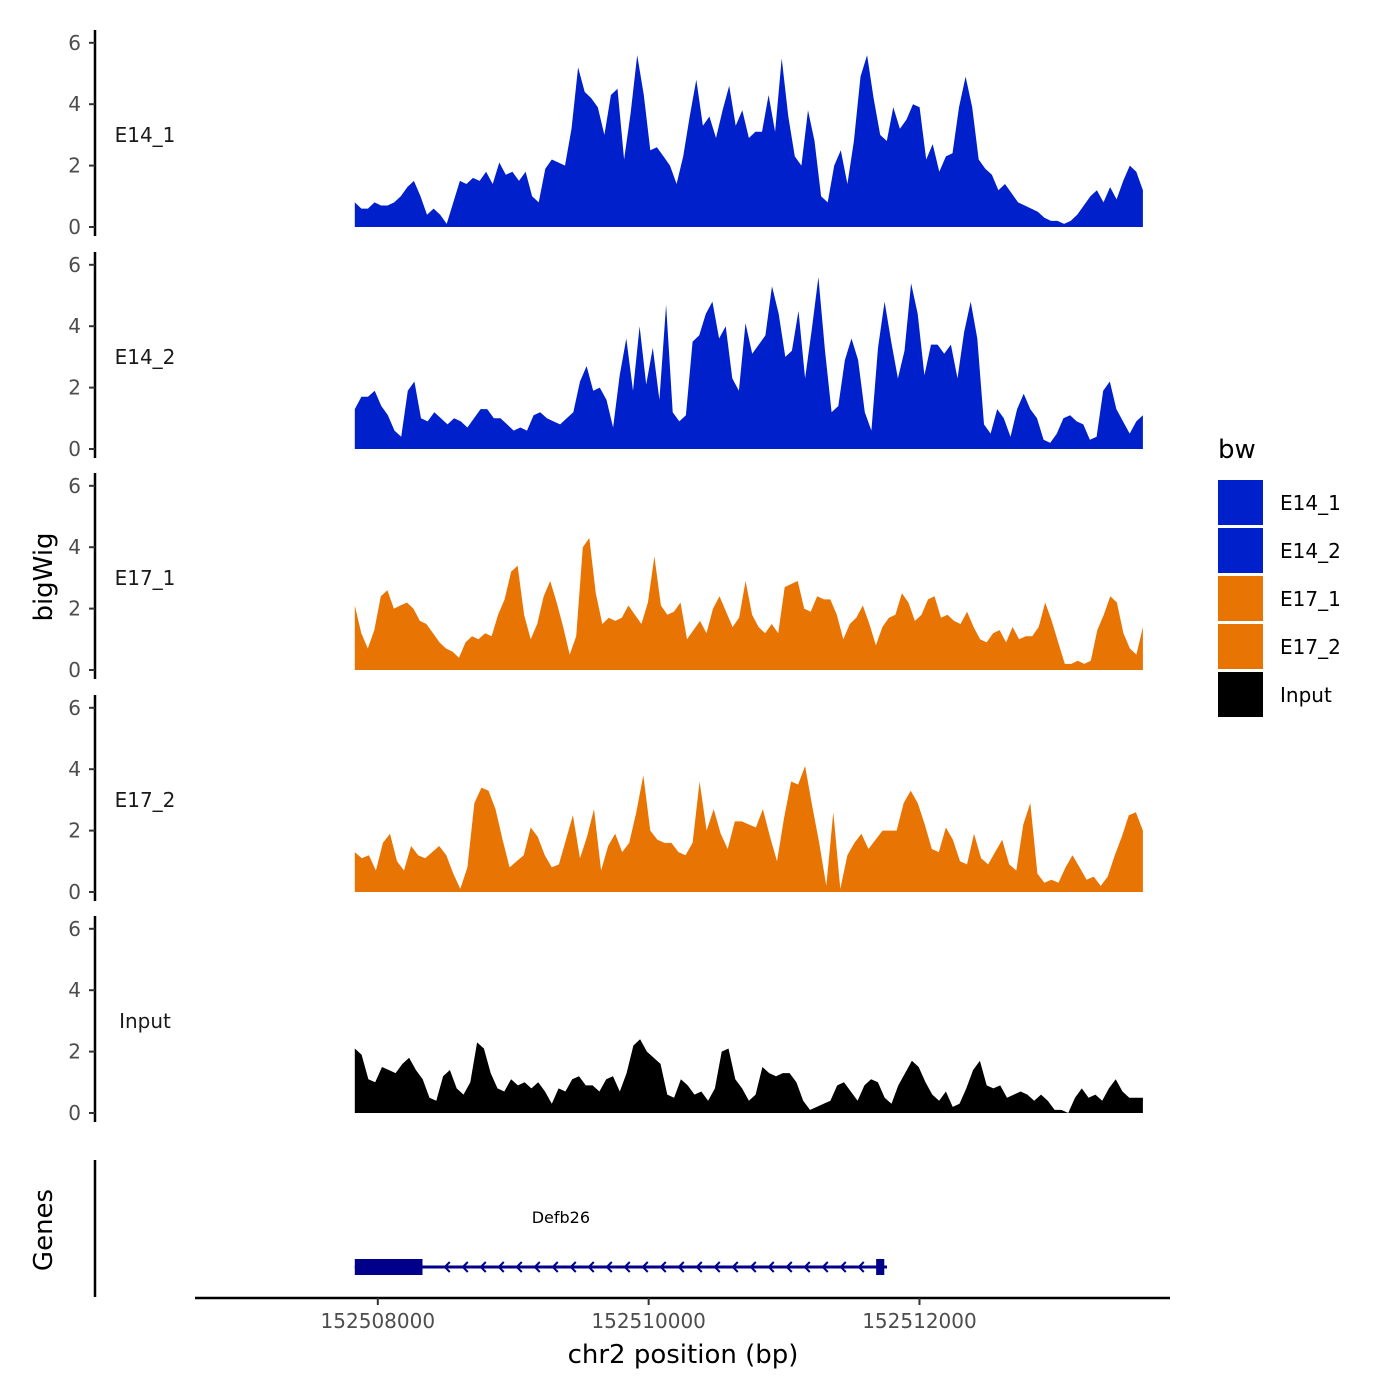  I want to click on x-axis: 152508000 152510000 152512000, so click(682, 1314).